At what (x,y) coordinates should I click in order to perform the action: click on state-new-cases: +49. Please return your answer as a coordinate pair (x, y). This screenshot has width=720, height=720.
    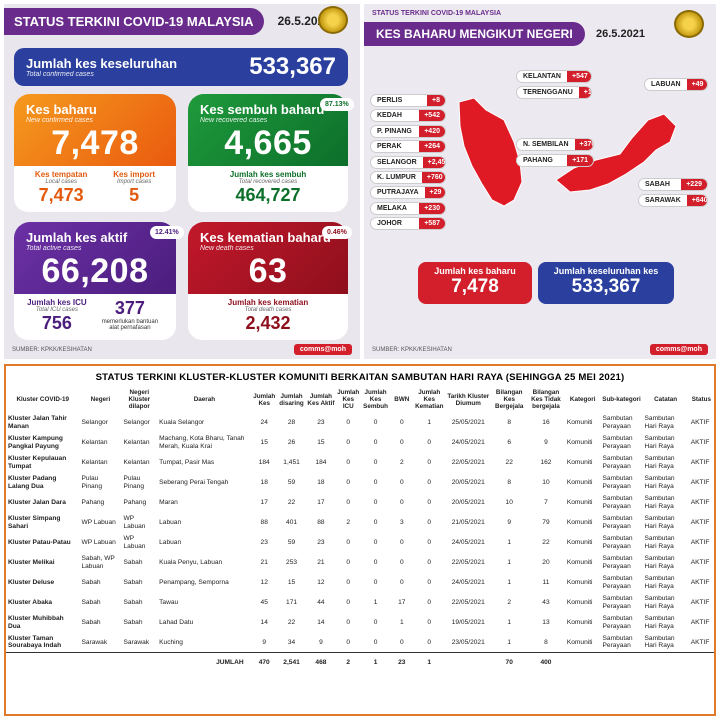
    Looking at the image, I should click on (696, 84).